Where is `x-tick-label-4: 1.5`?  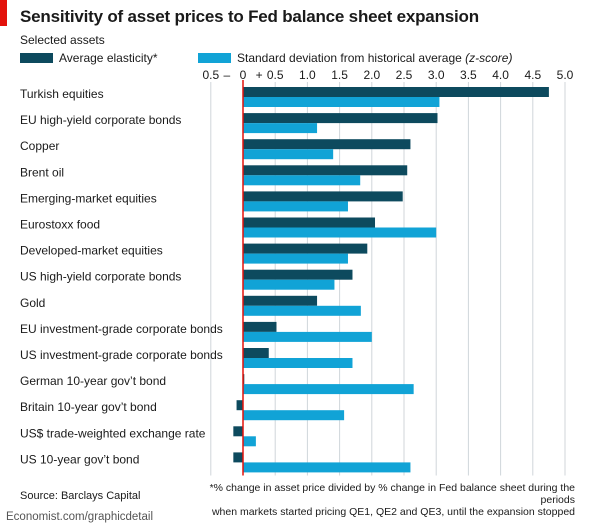
x-tick-label-4: 1.5 is located at coordinates (339, 75).